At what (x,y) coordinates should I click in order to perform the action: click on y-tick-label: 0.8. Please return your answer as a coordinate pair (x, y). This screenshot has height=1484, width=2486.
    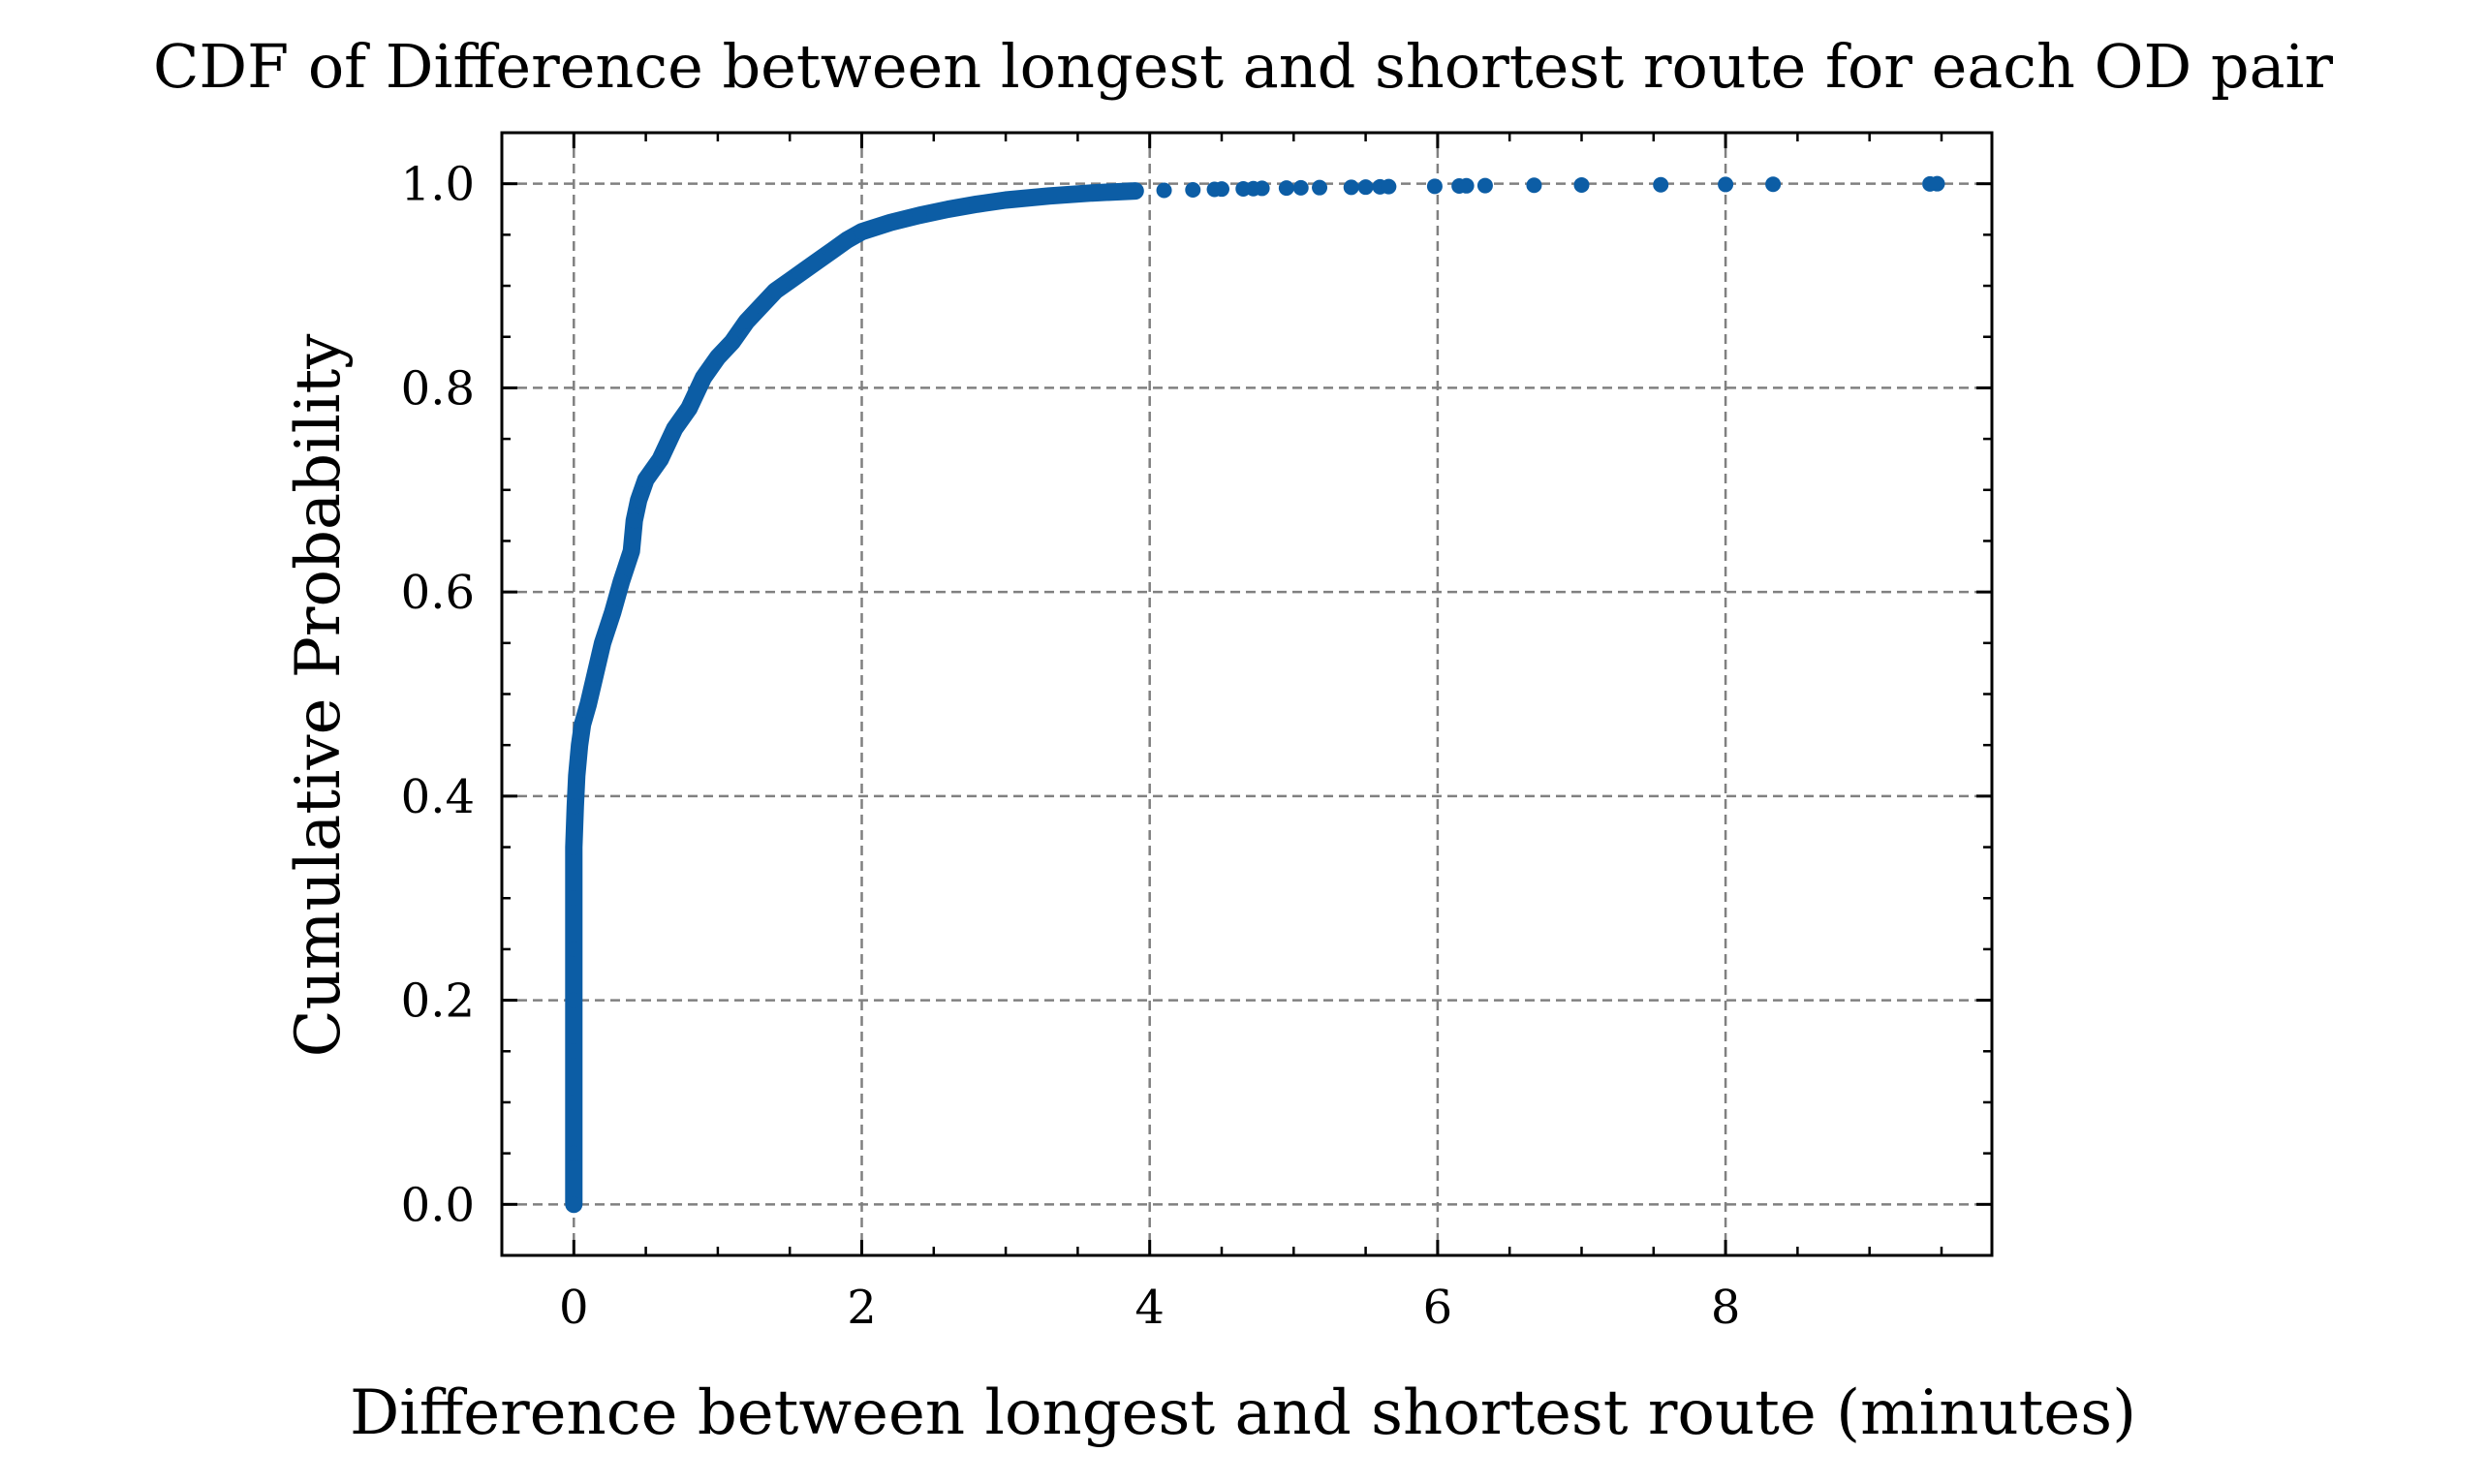
    Looking at the image, I should click on (438, 388).